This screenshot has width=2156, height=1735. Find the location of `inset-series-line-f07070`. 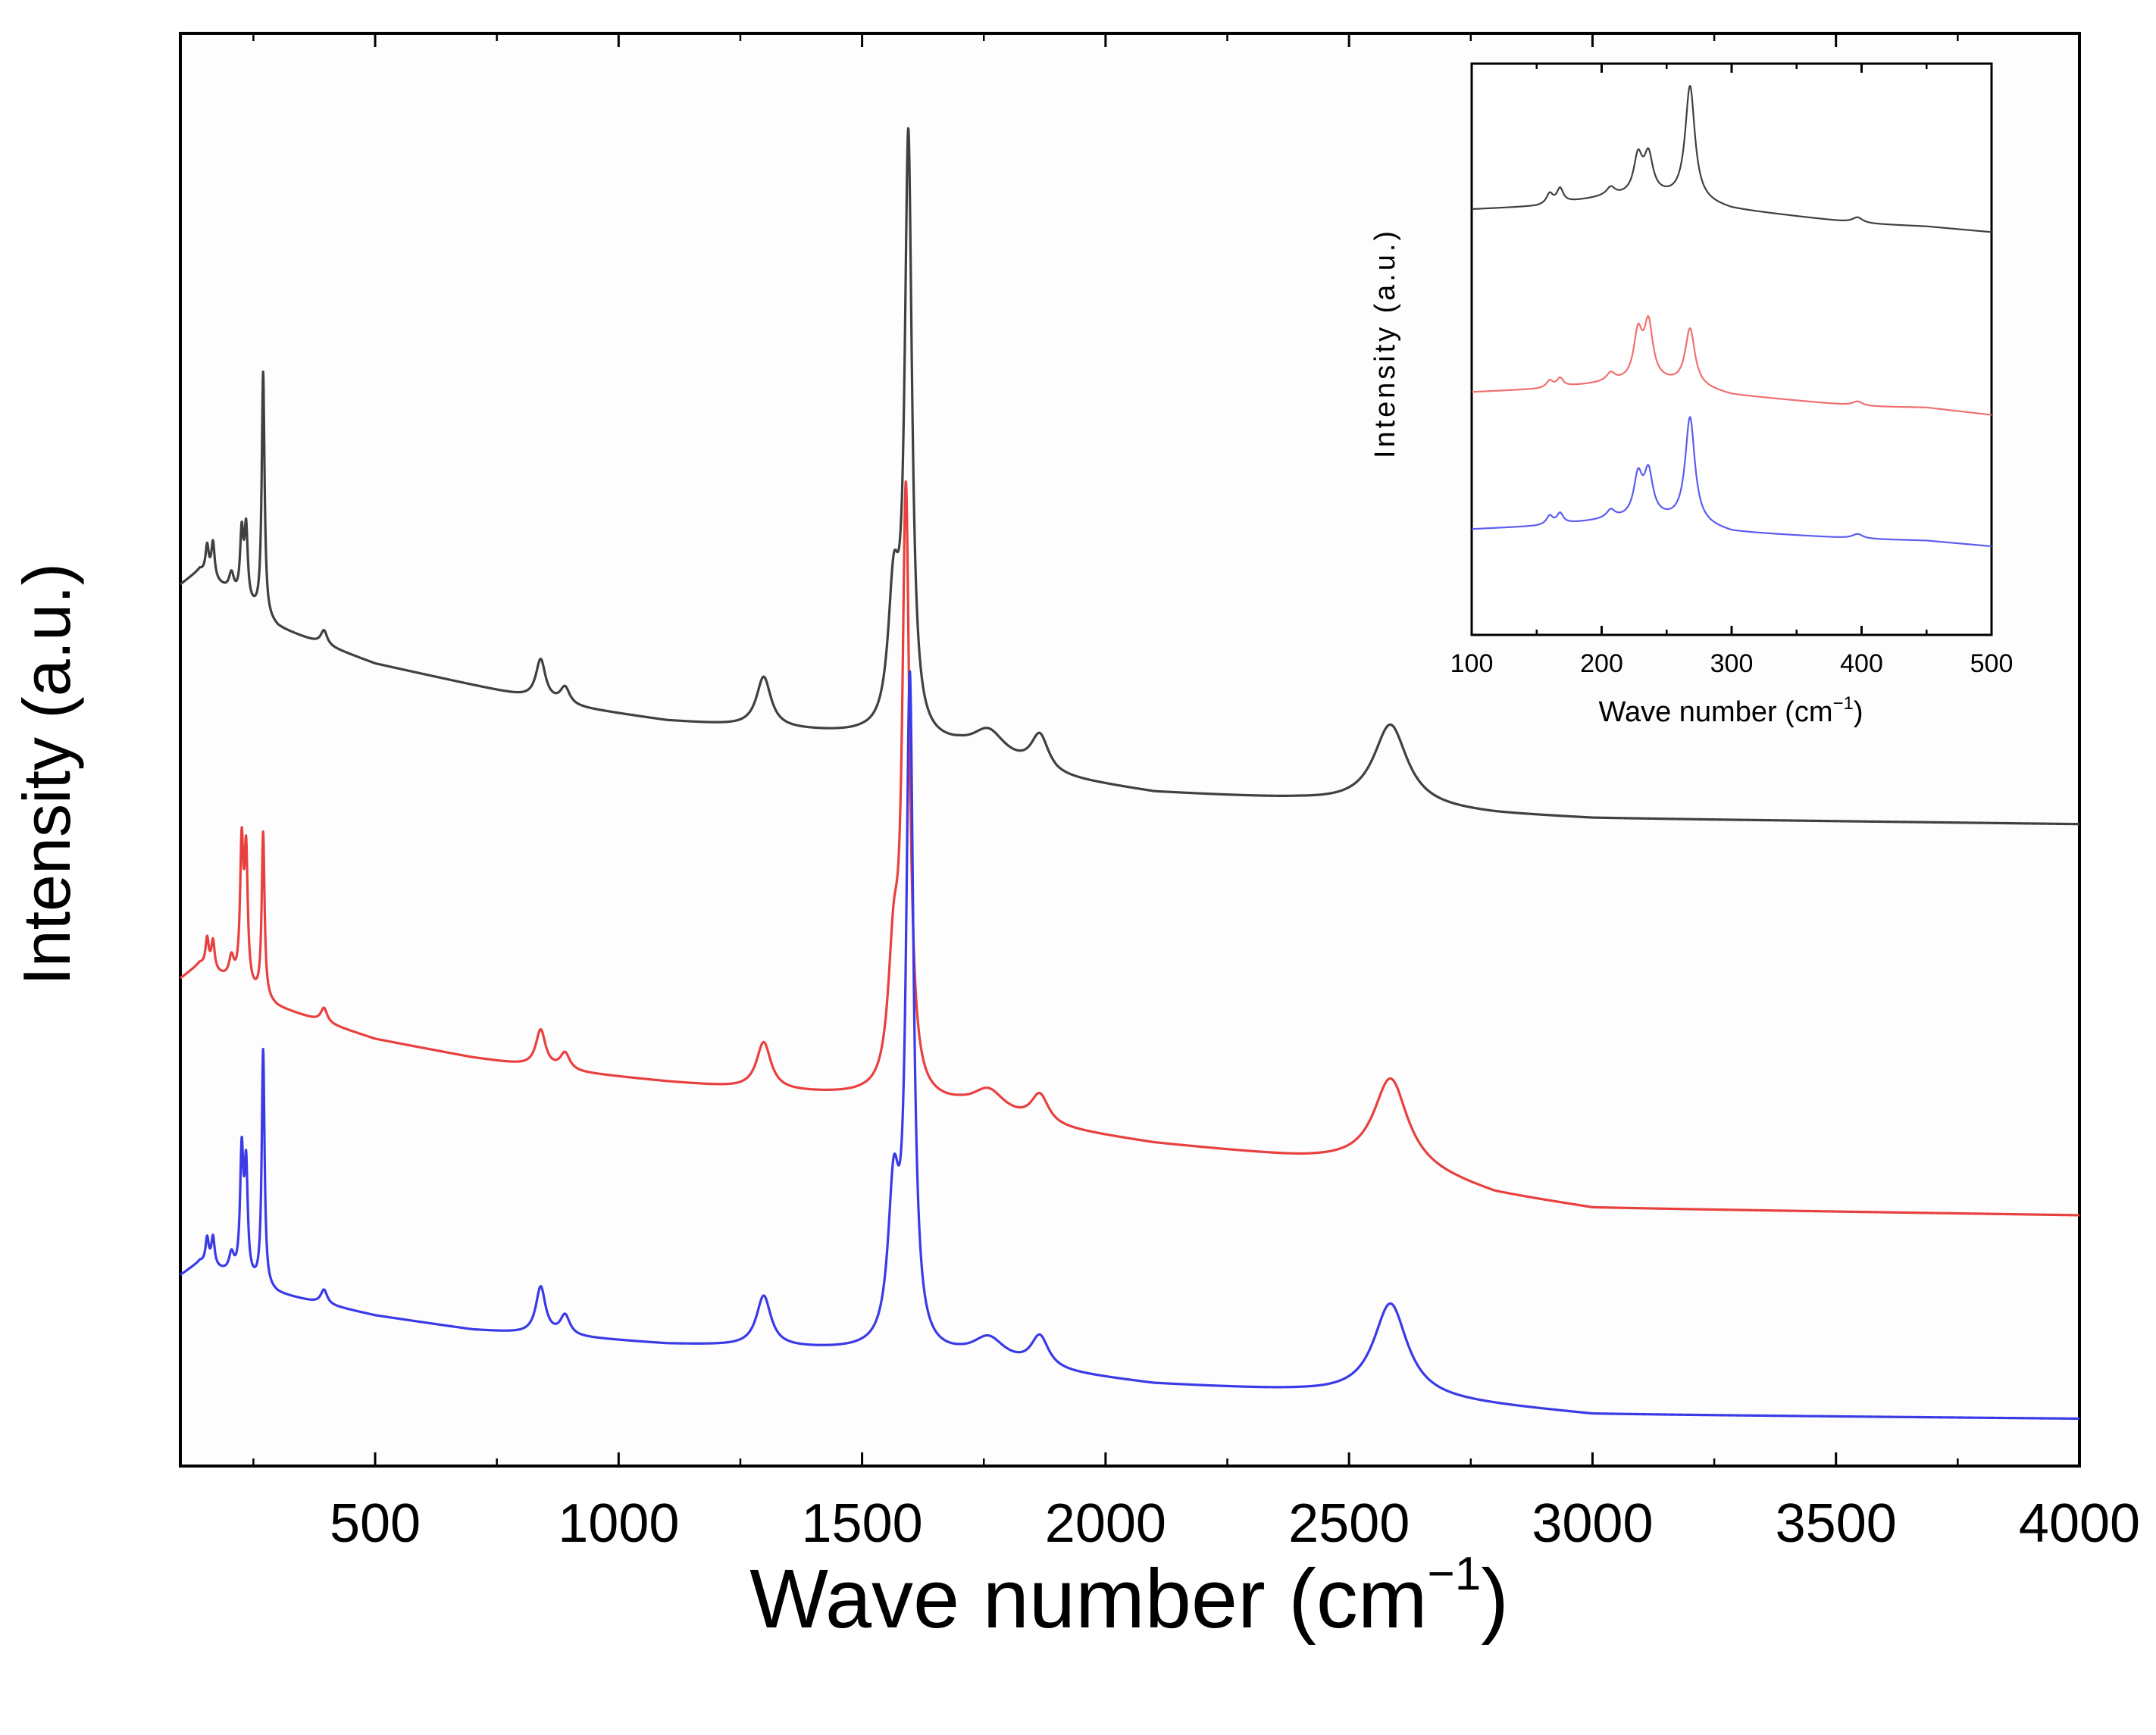

inset-series-line-f07070 is located at coordinates (1731, 366).